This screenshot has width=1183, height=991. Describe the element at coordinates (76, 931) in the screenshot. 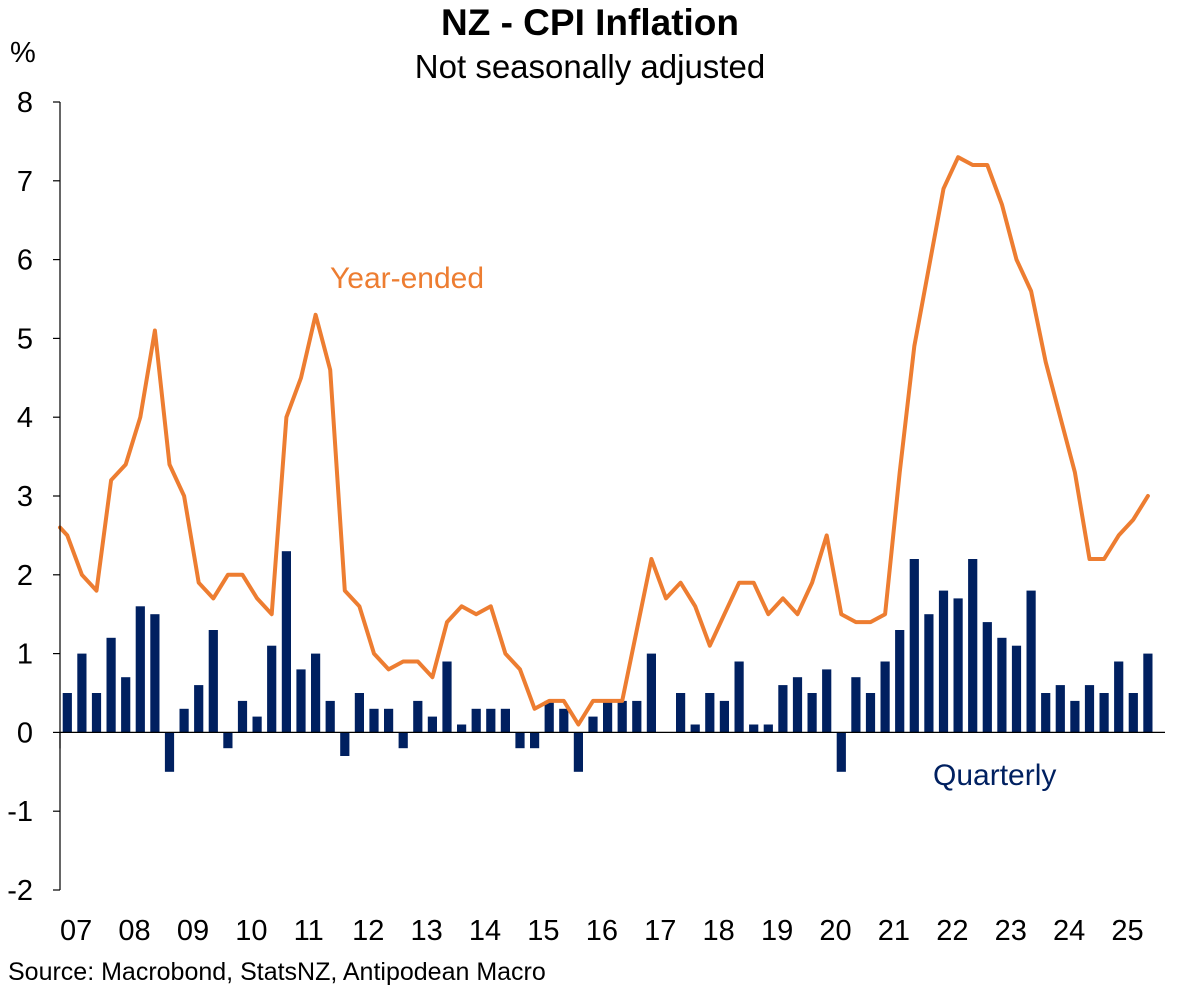

I see `x-tick-label: 07` at that location.